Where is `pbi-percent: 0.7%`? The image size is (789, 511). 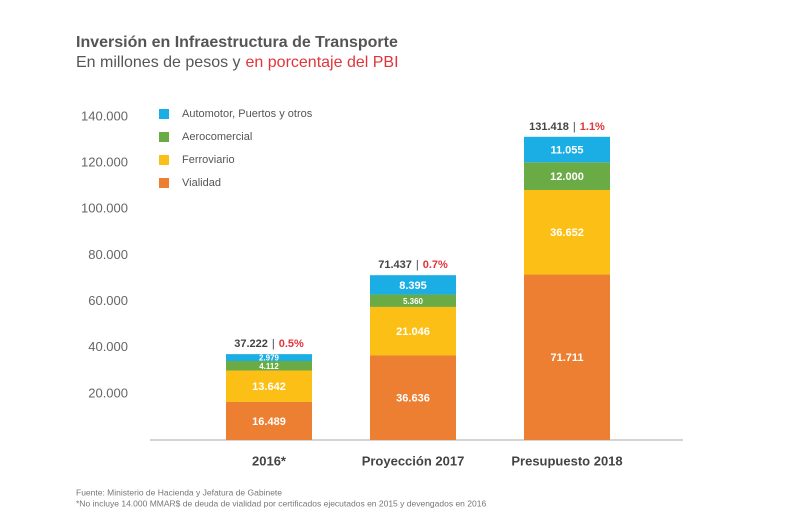
pbi-percent: 0.7% is located at coordinates (435, 265).